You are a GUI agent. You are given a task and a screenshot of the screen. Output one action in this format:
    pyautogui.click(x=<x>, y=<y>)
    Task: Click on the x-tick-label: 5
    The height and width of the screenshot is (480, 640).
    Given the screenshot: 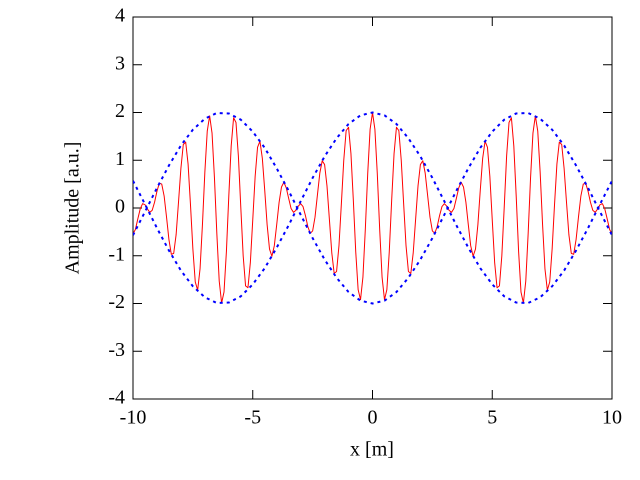 What is the action you would take?
    pyautogui.click(x=492, y=418)
    